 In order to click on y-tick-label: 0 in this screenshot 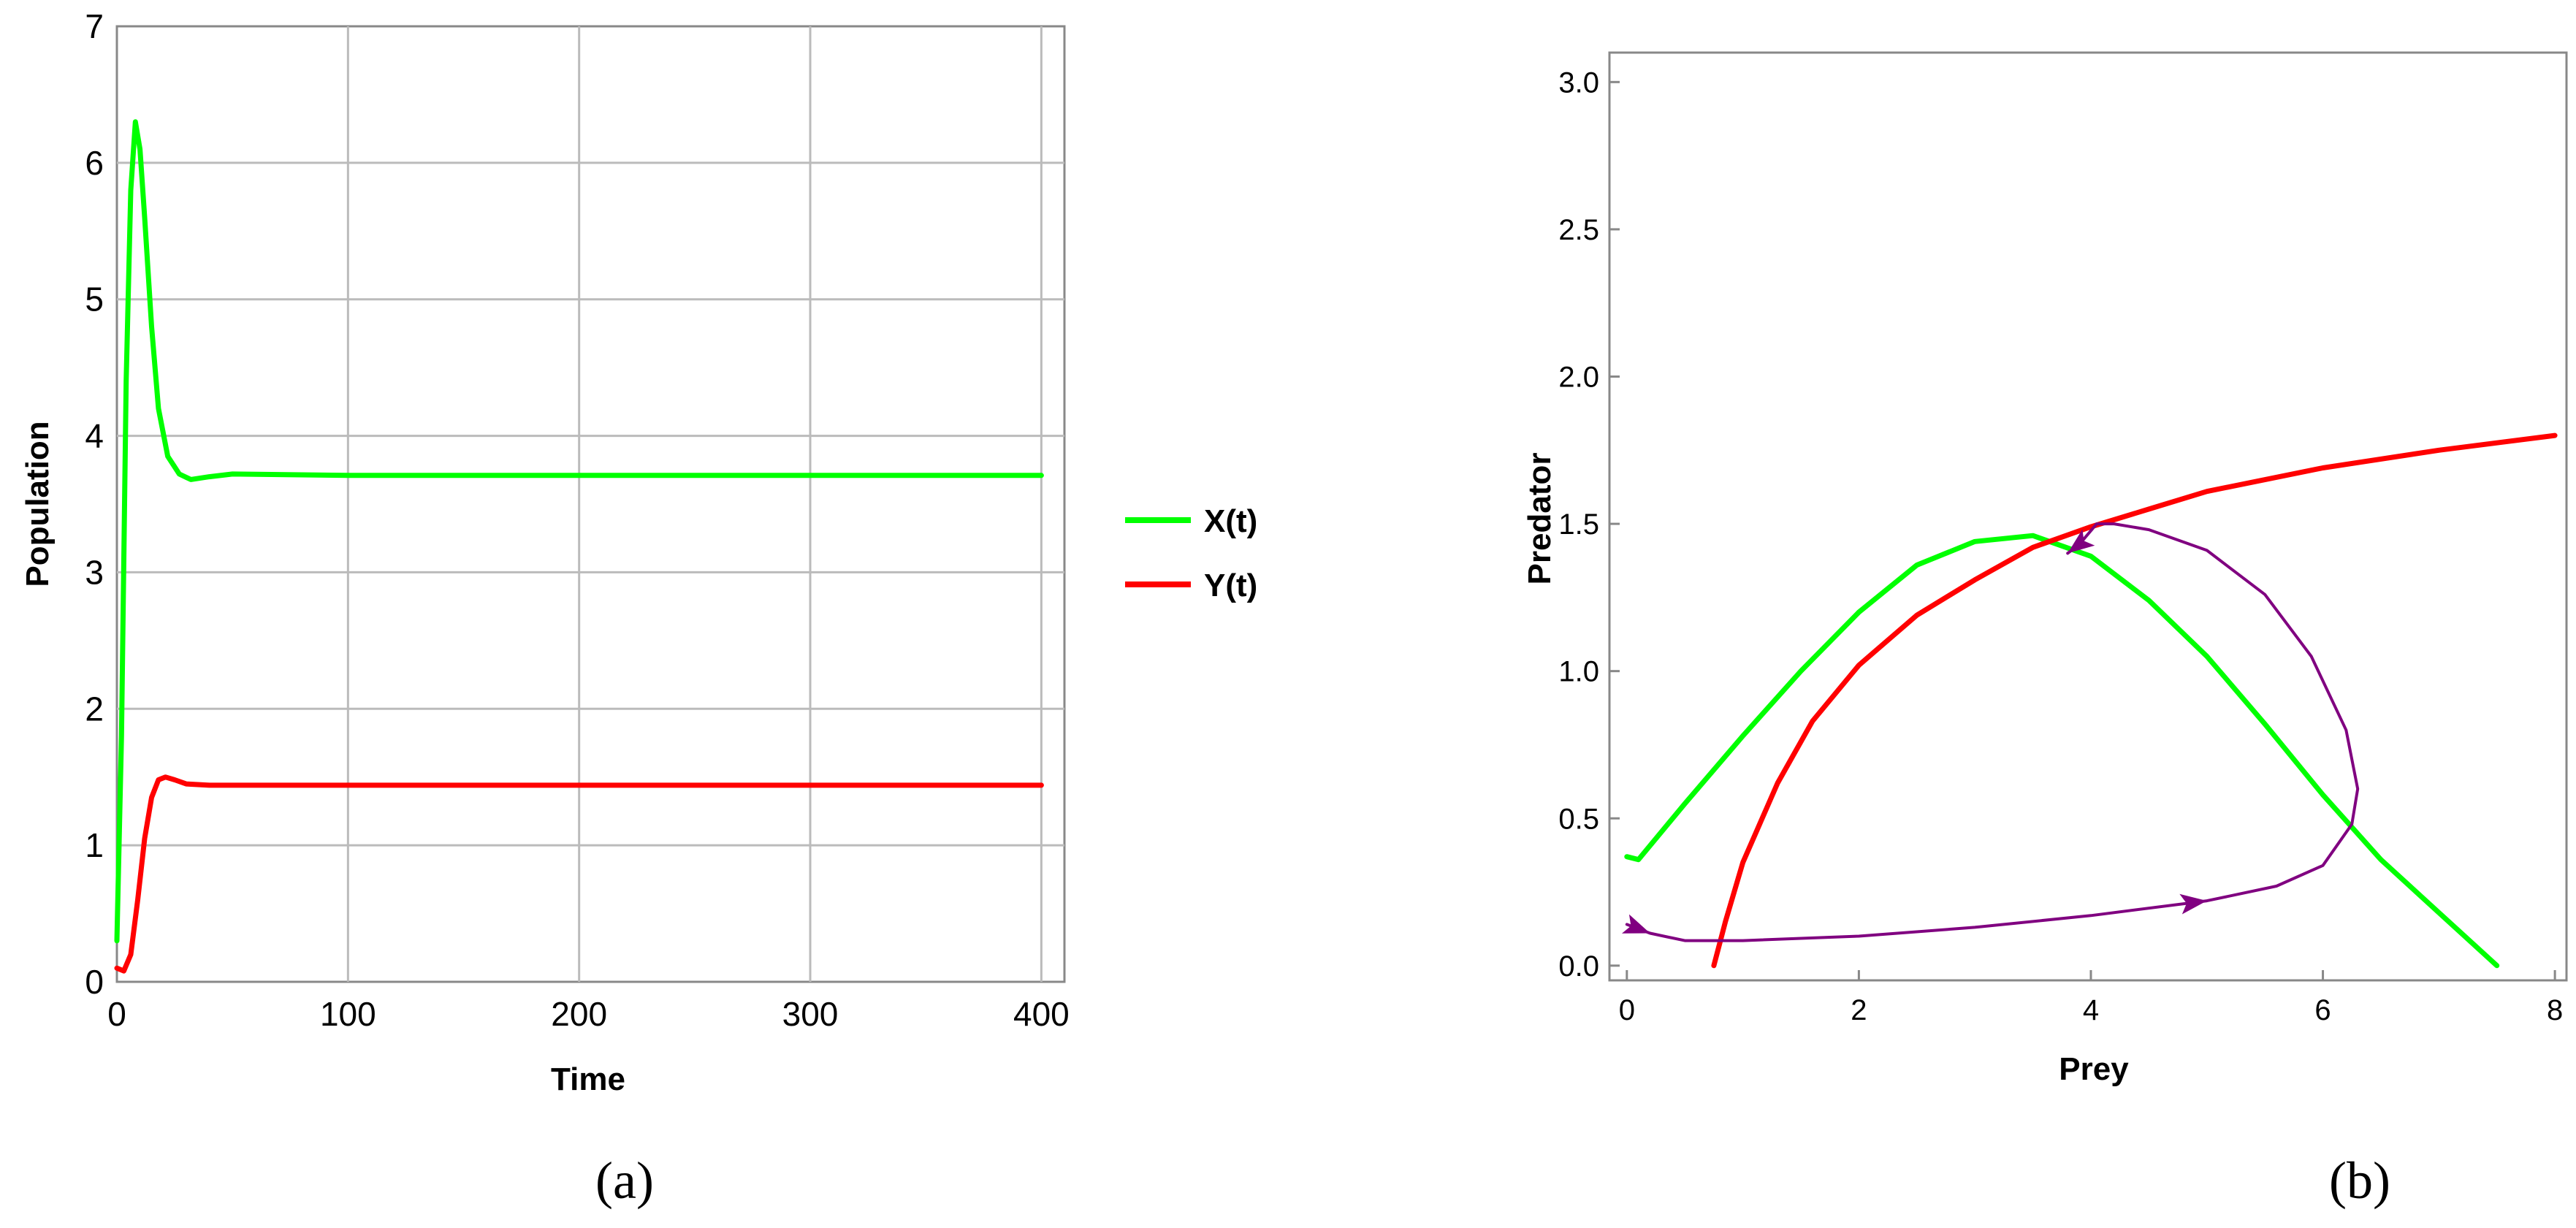, I will do `click(94, 982)`.